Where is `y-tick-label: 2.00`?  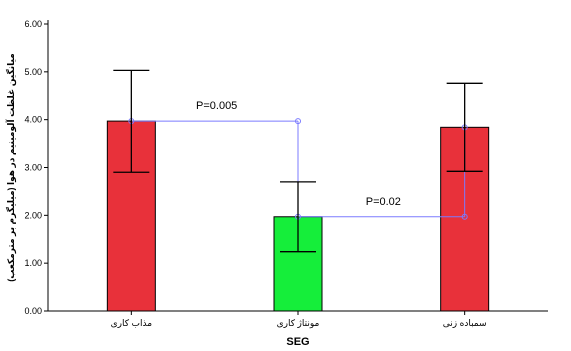
y-tick-label: 2.00 is located at coordinates (33, 215).